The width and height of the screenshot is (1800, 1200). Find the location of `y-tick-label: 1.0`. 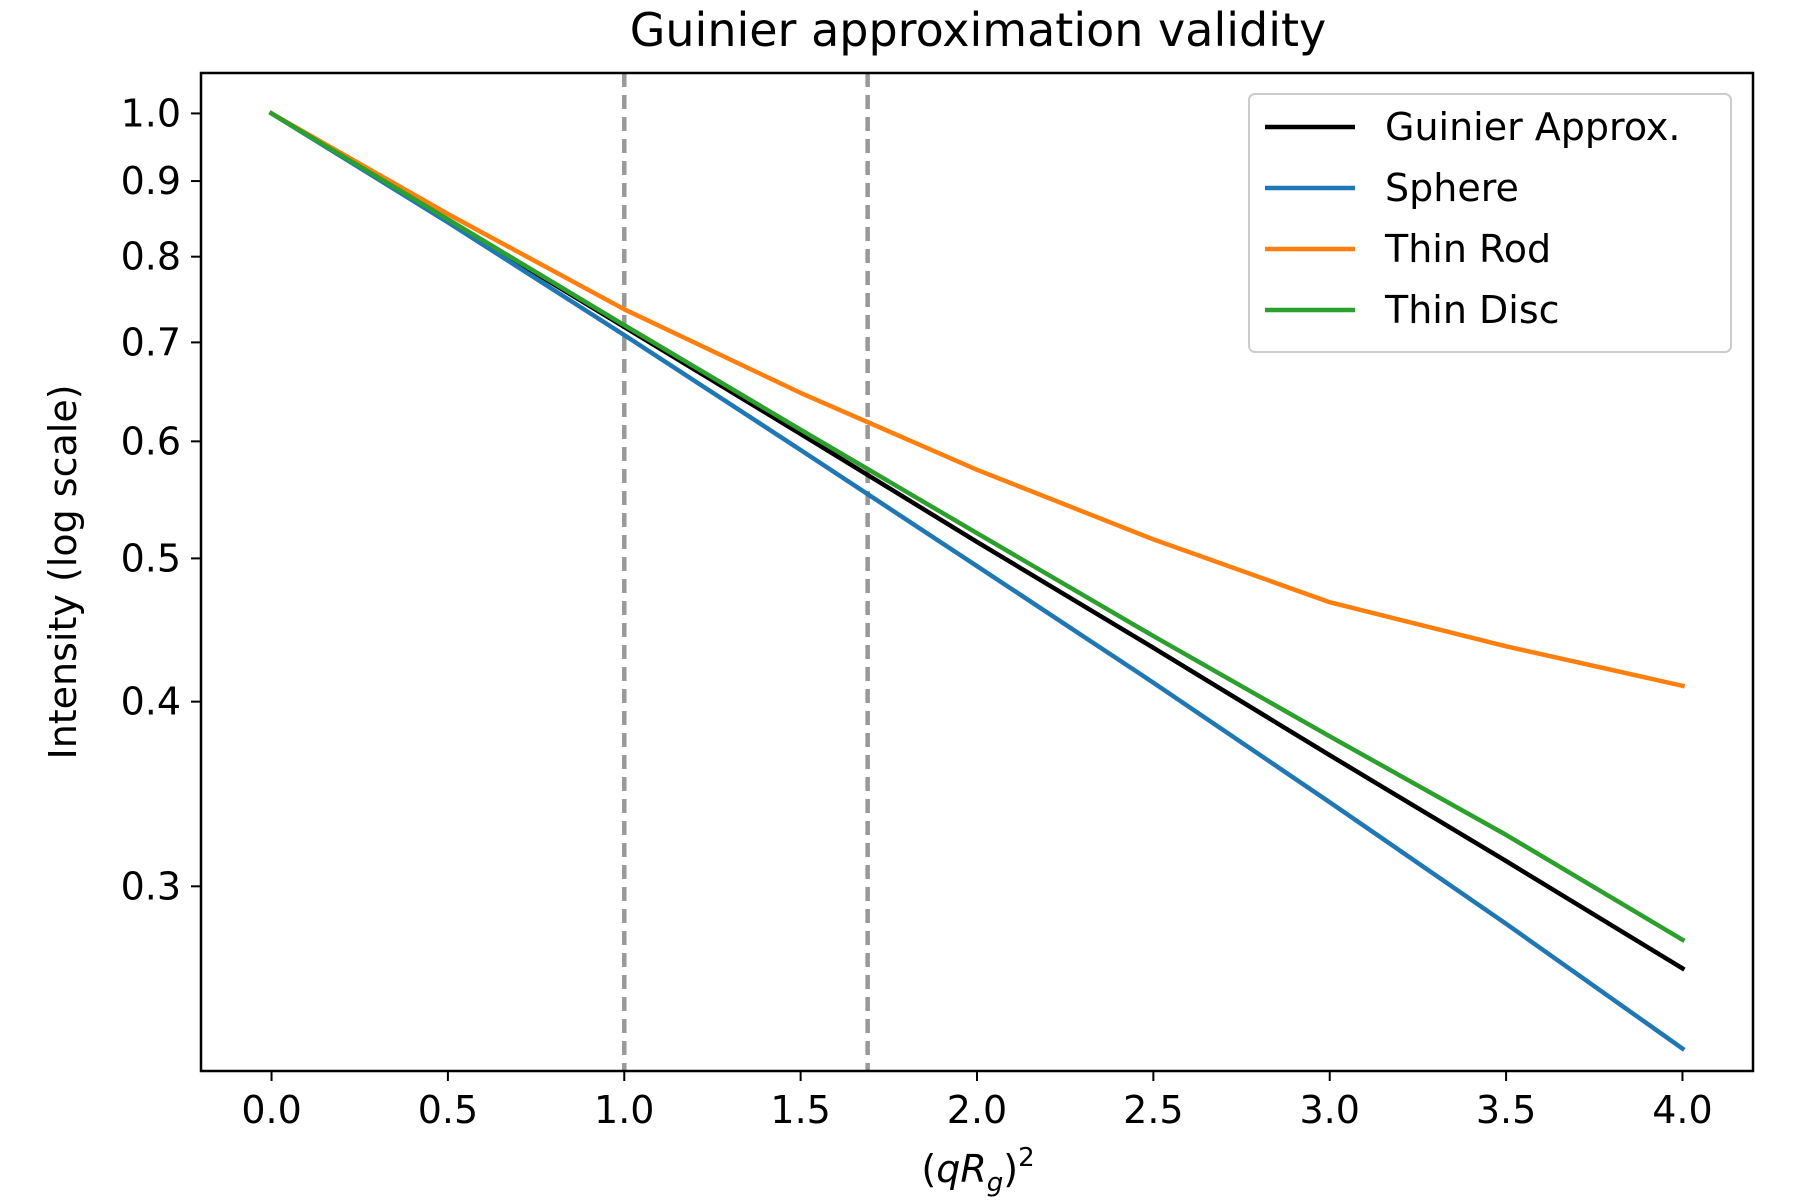

y-tick-label: 1.0 is located at coordinates (151, 113).